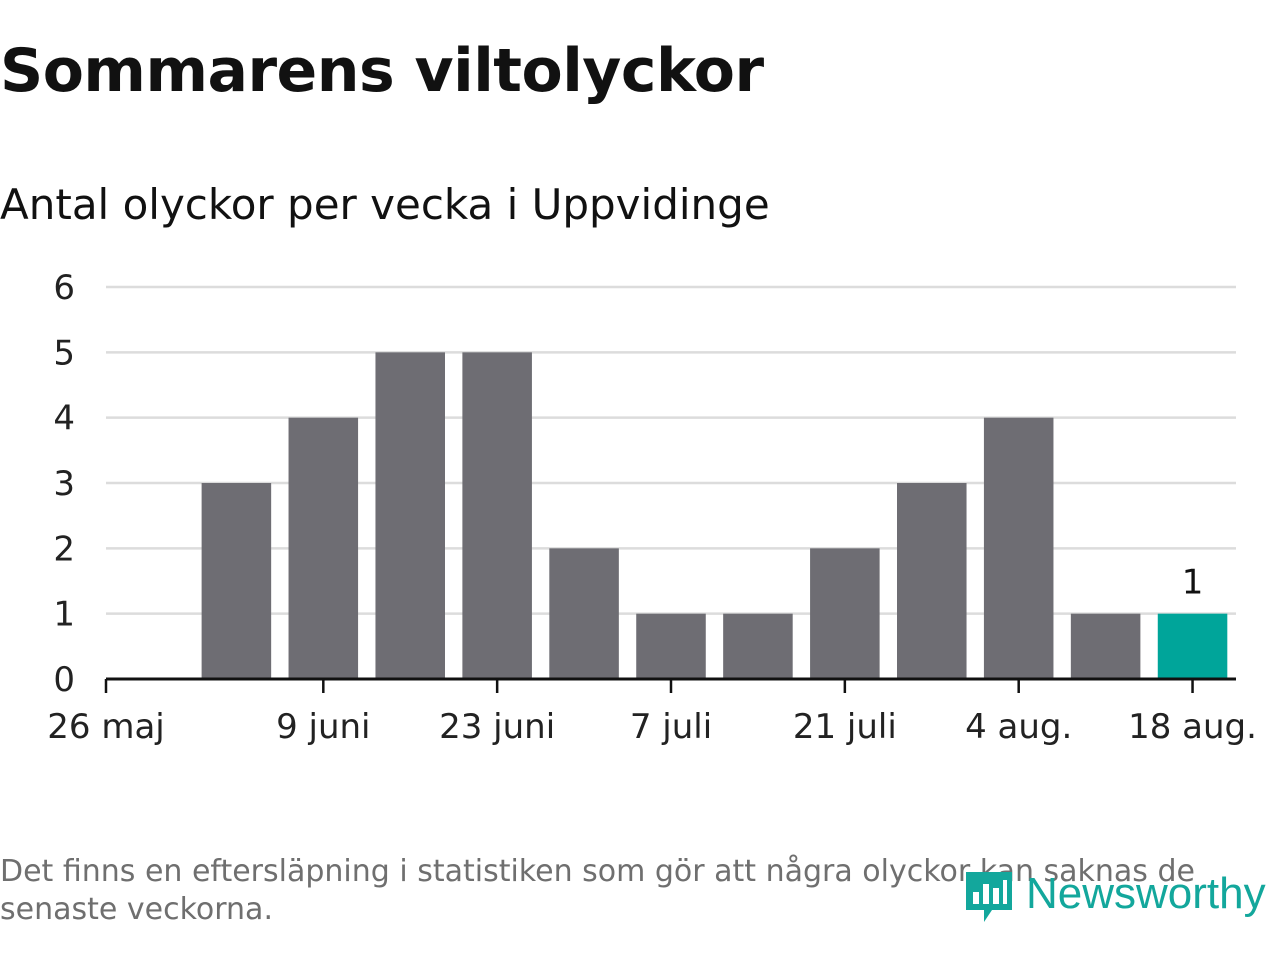  Describe the element at coordinates (497, 727) in the screenshot. I see `x-tick-label: 23 juni` at that location.